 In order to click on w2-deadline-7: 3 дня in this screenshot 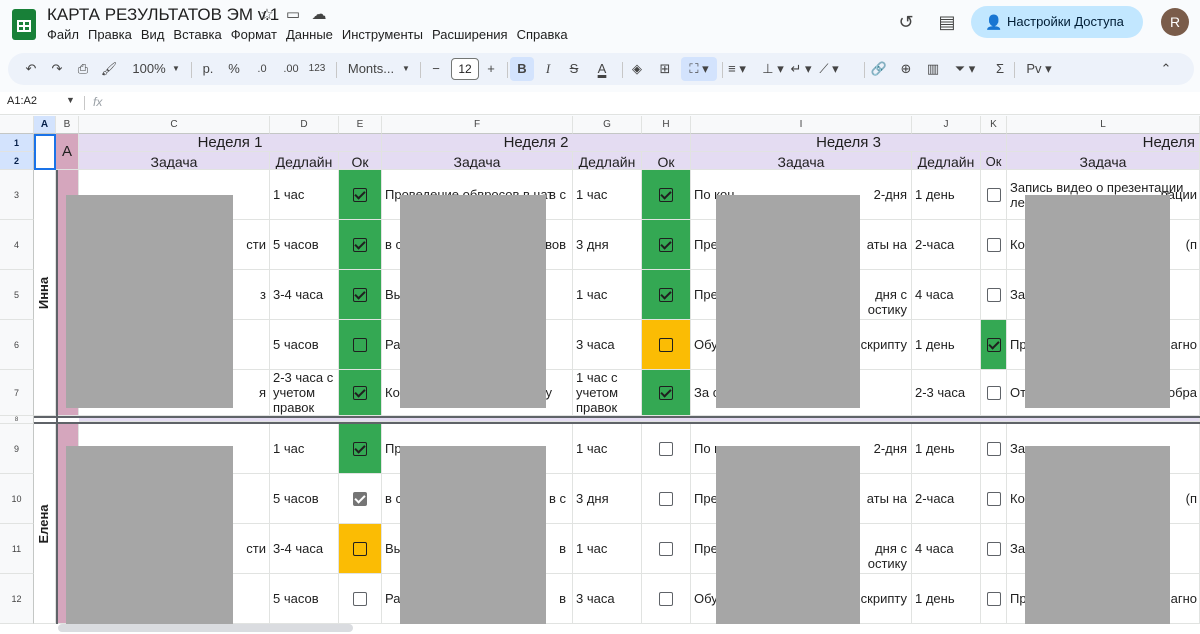, I will do `click(607, 499)`.